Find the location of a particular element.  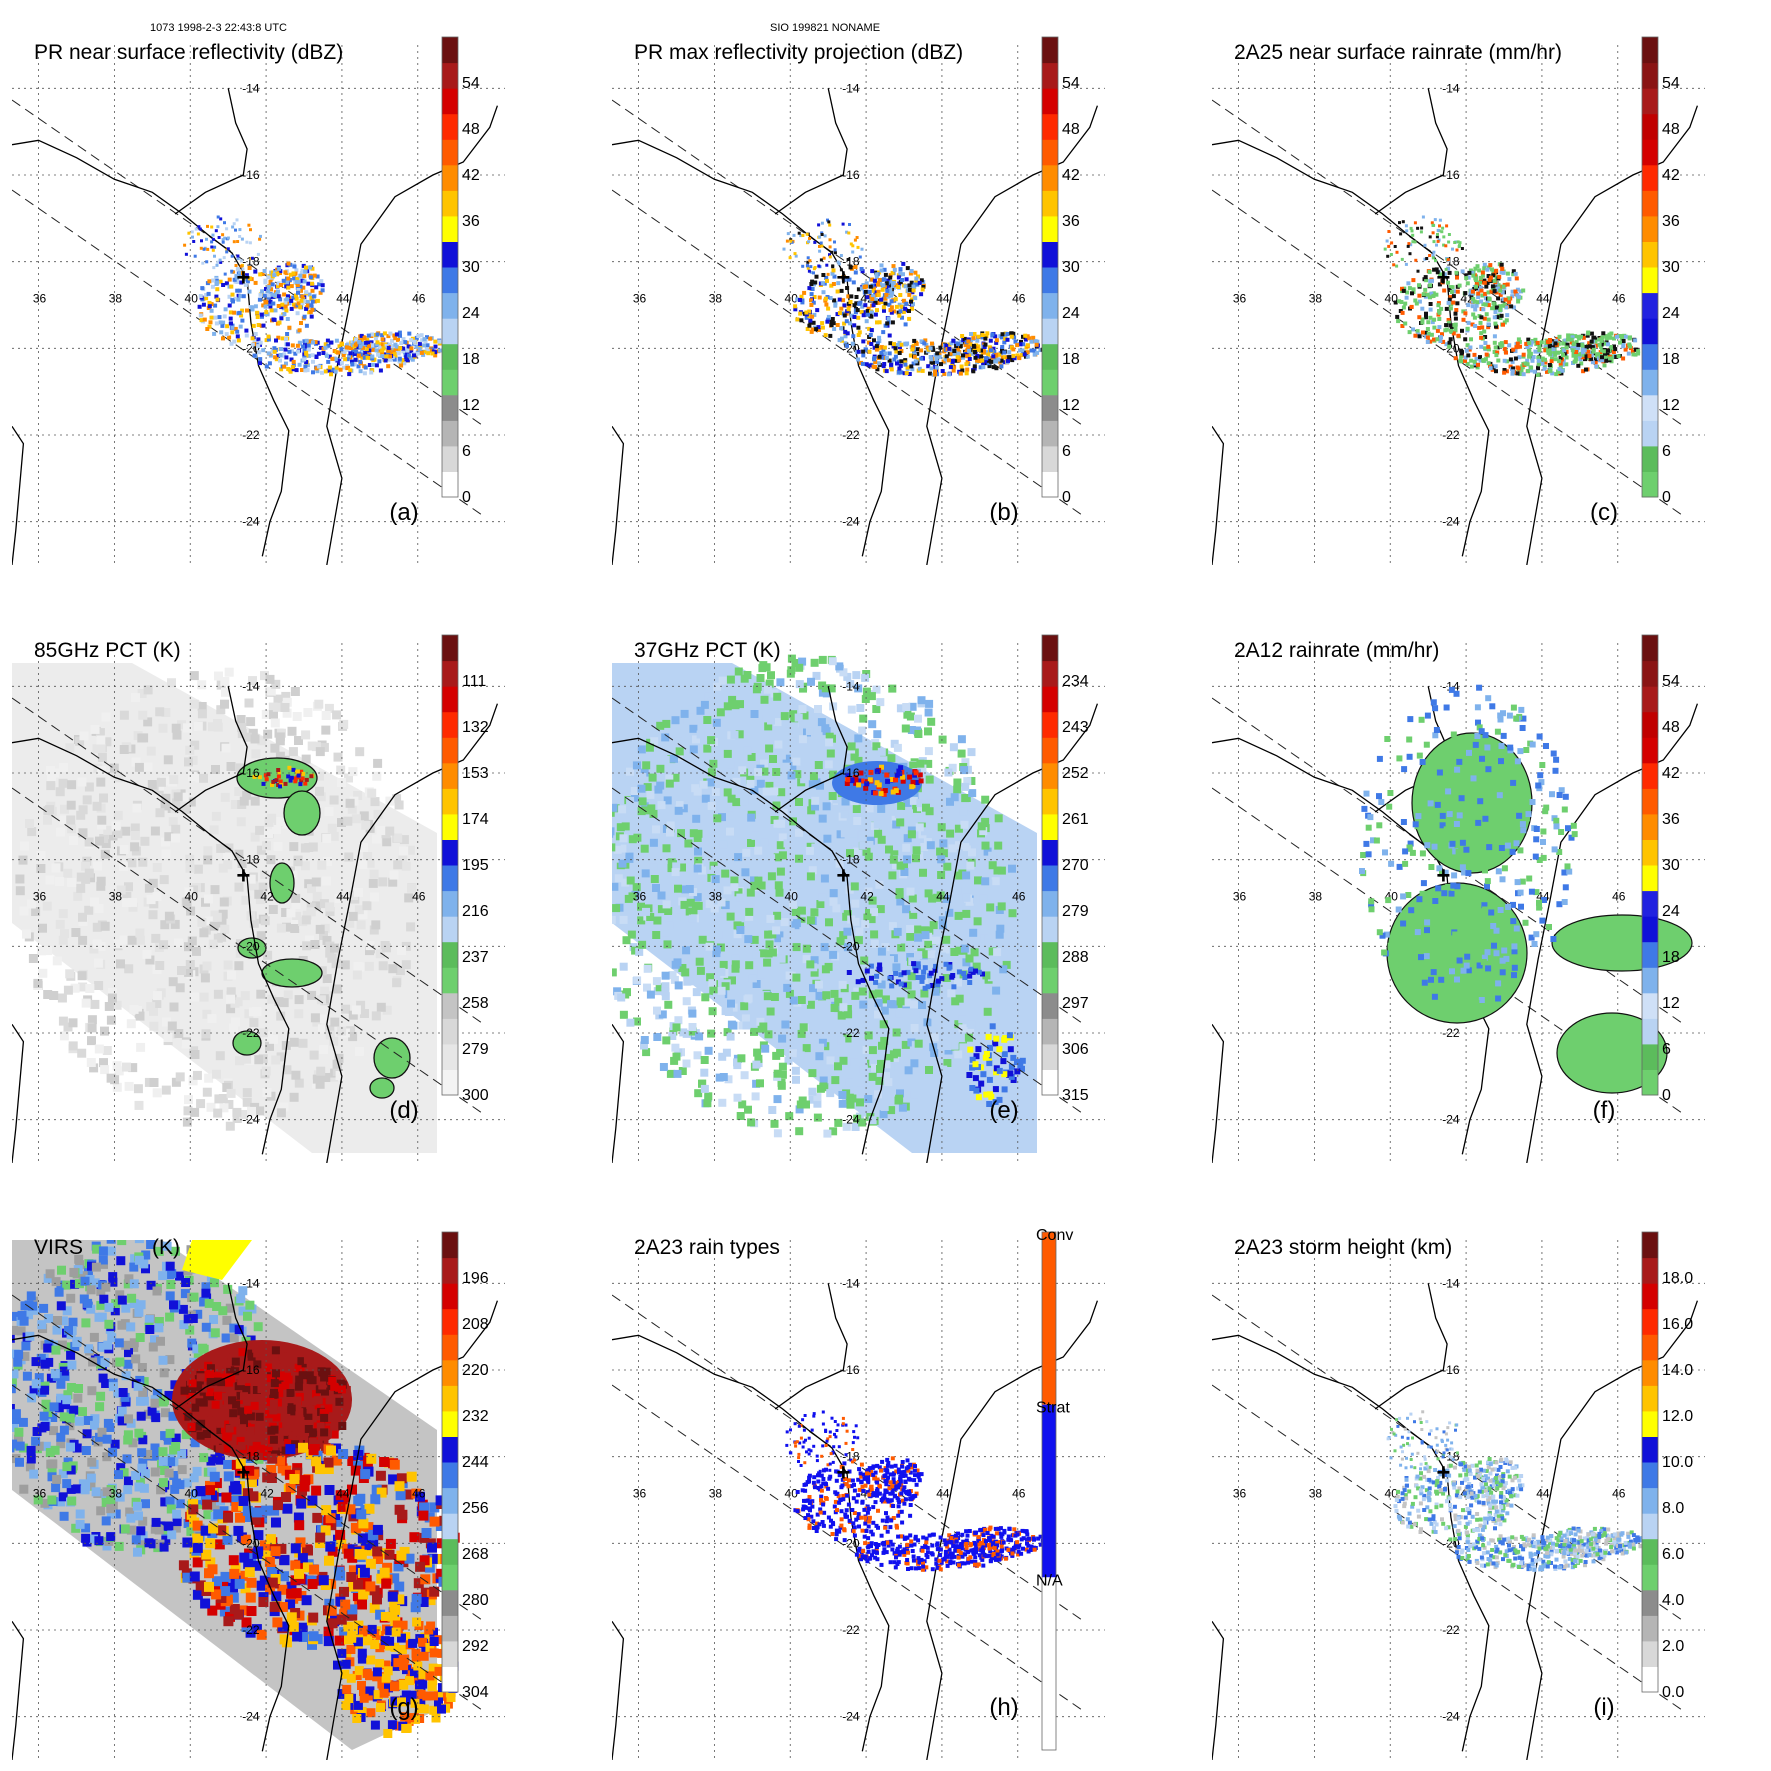

lon-tick-label: 42 is located at coordinates (267, 897).